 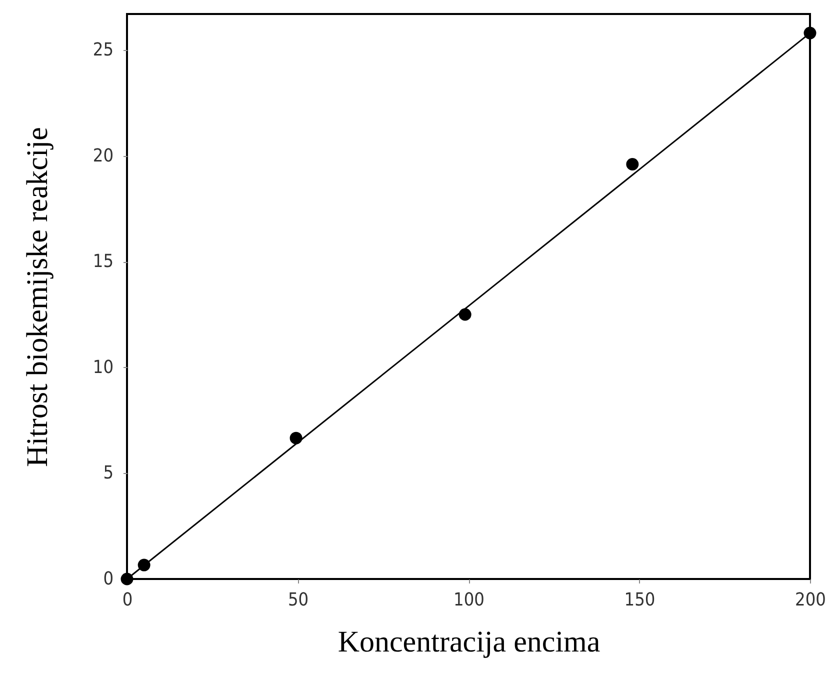 What do you see at coordinates (103, 367) in the screenshot?
I see `y-tick-label: 10` at bounding box center [103, 367].